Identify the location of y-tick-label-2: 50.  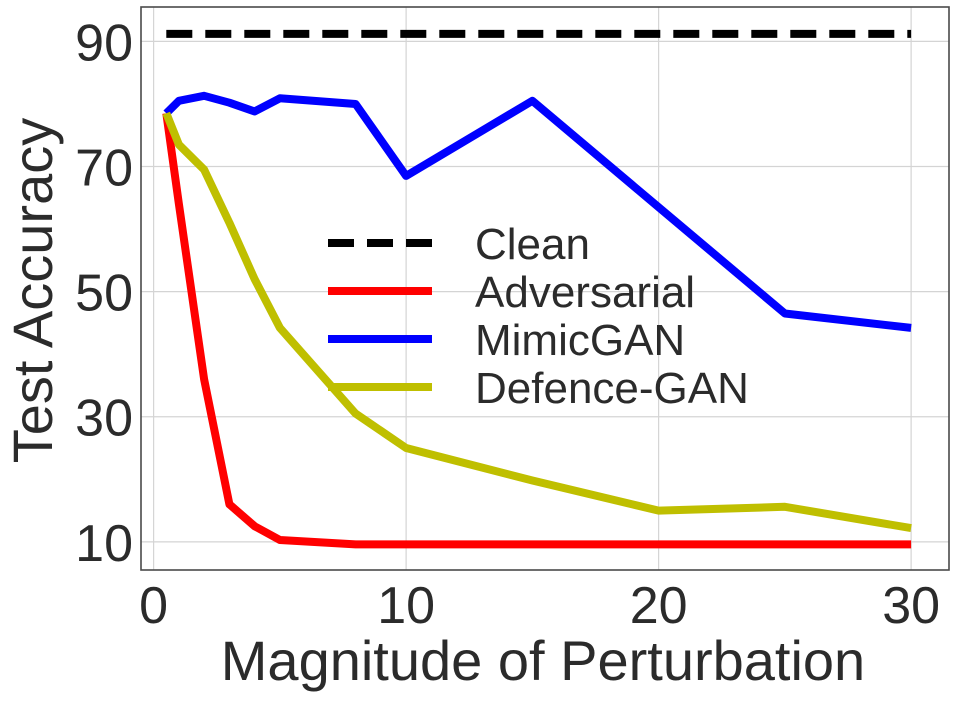
(104, 294).